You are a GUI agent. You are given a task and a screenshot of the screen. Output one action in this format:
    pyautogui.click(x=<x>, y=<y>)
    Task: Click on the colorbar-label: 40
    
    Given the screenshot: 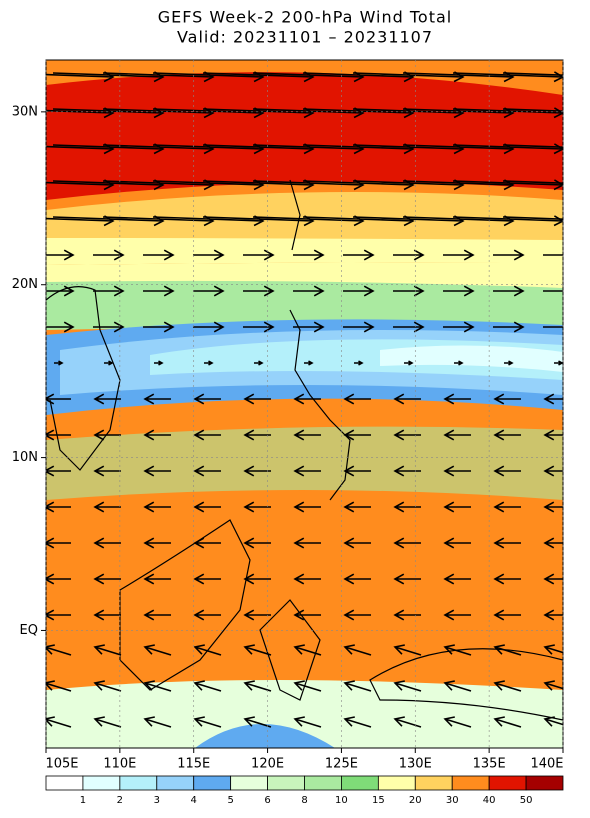 What is the action you would take?
    pyautogui.click(x=489, y=800)
    